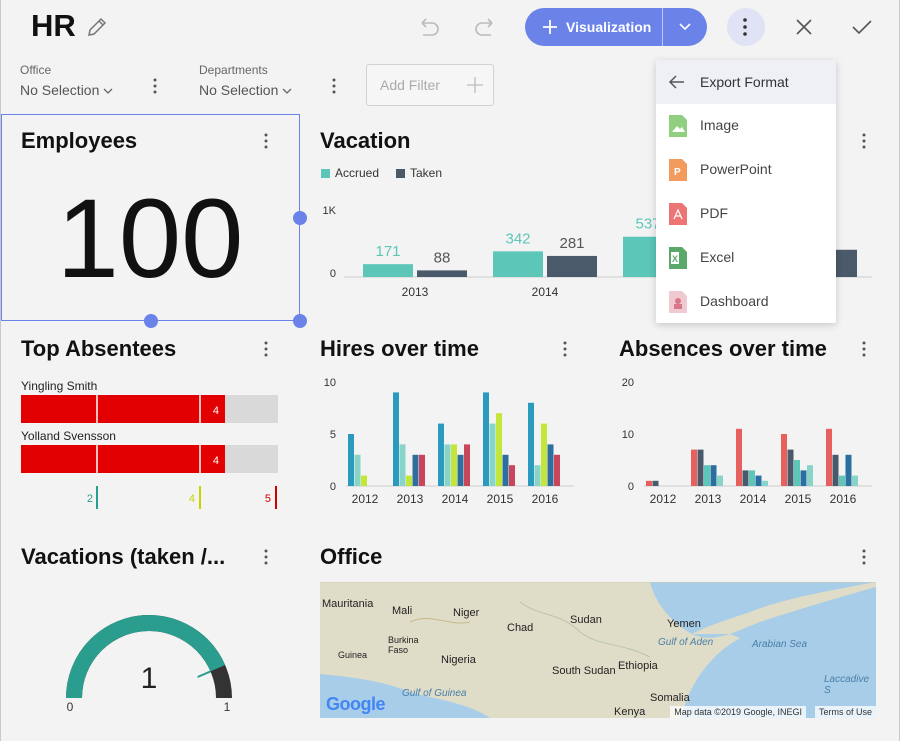 This screenshot has width=900, height=741. Describe the element at coordinates (419, 173) in the screenshot. I see `vacation-legend-taken: Taken` at that location.